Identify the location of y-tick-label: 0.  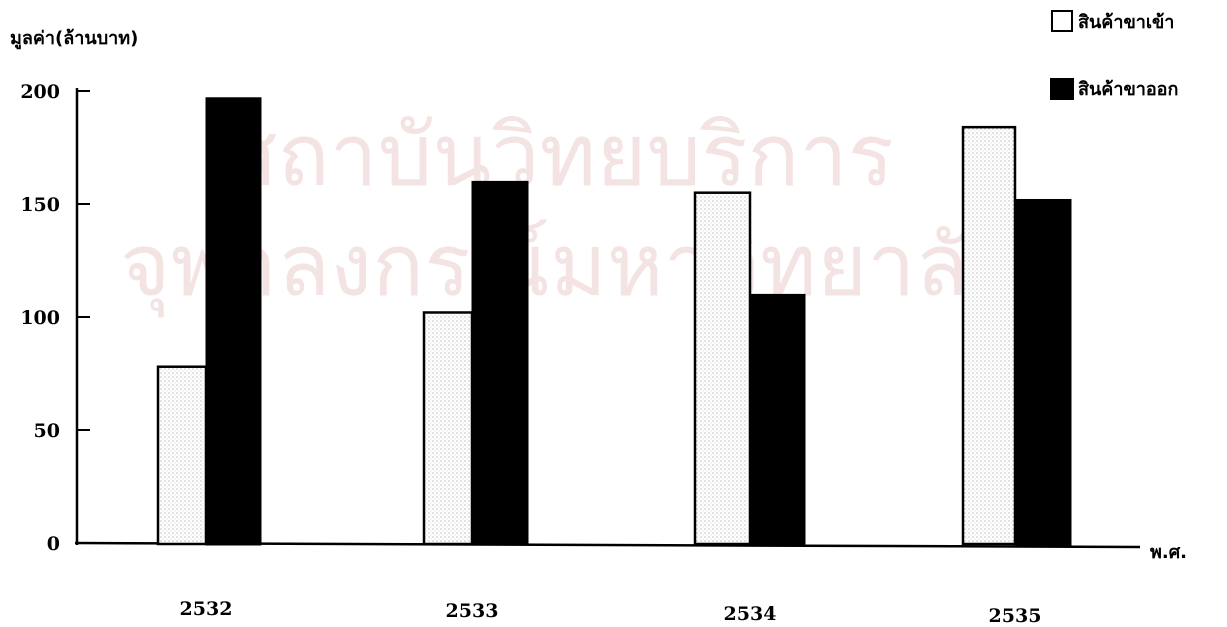
(53, 544).